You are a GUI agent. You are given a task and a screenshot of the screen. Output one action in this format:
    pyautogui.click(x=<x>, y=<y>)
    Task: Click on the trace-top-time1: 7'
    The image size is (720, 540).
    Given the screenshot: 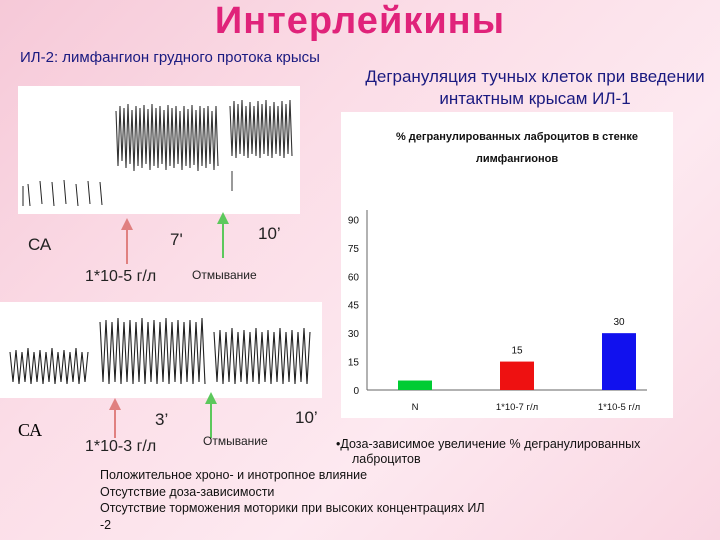 What is the action you would take?
    pyautogui.click(x=176, y=239)
    